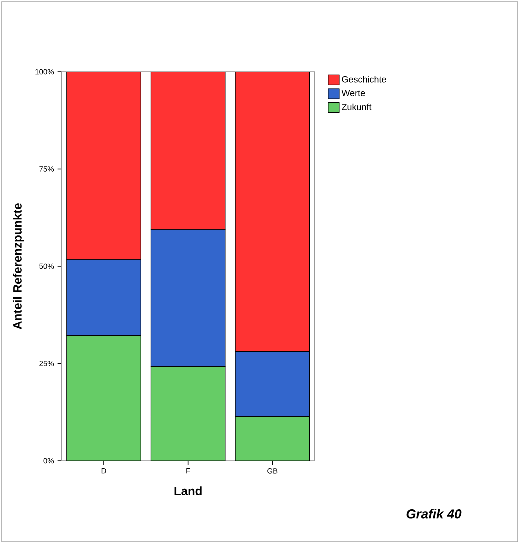 The width and height of the screenshot is (520, 544). Describe the element at coordinates (364, 79) in the screenshot. I see `legend-label: Geschichte` at that location.